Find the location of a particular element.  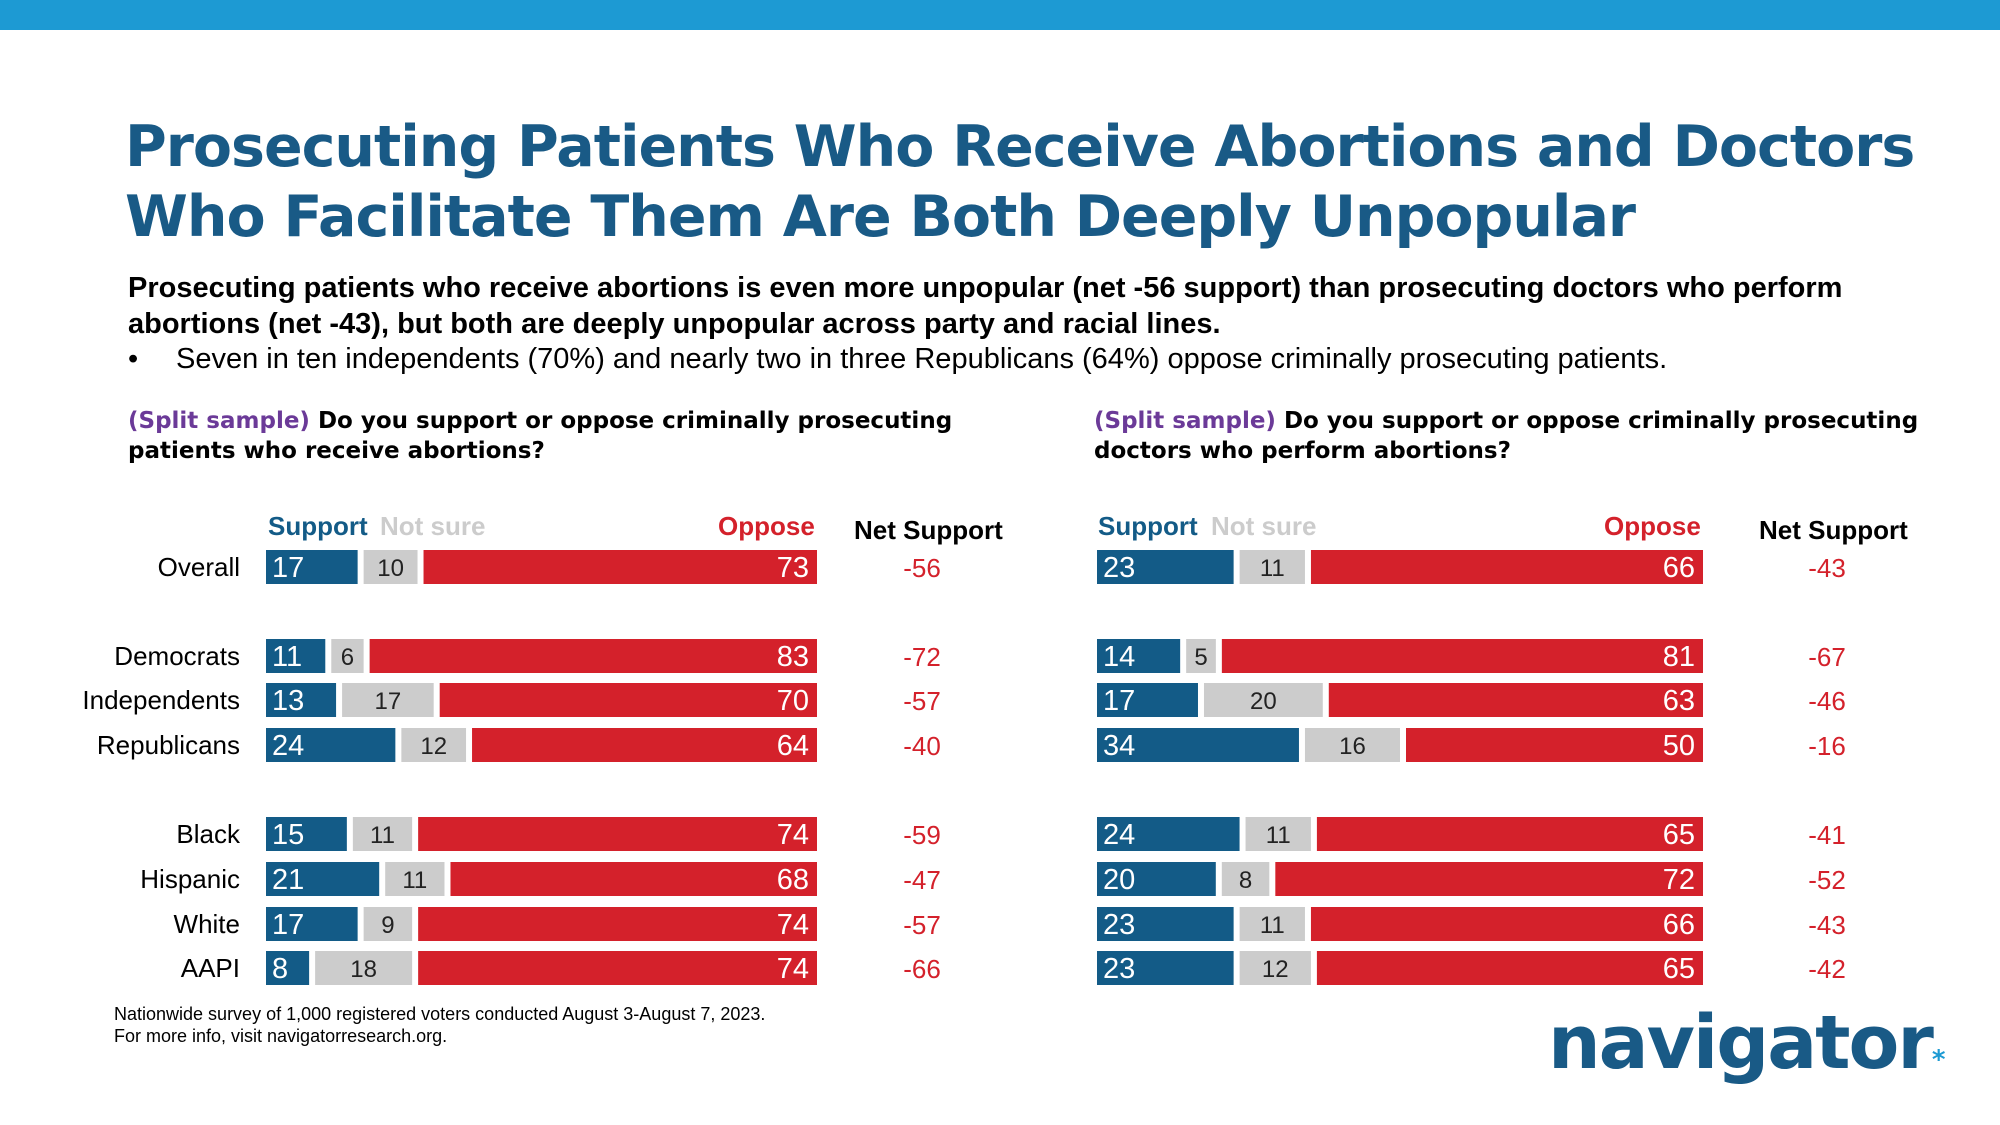

right-net-hispanic: -52 is located at coordinates (1827, 880).